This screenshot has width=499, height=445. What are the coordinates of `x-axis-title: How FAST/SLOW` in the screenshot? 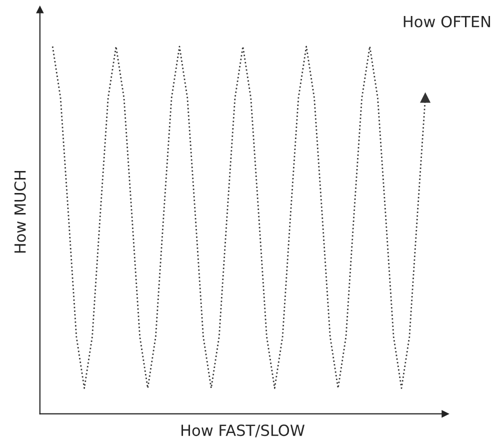 It's located at (243, 431).